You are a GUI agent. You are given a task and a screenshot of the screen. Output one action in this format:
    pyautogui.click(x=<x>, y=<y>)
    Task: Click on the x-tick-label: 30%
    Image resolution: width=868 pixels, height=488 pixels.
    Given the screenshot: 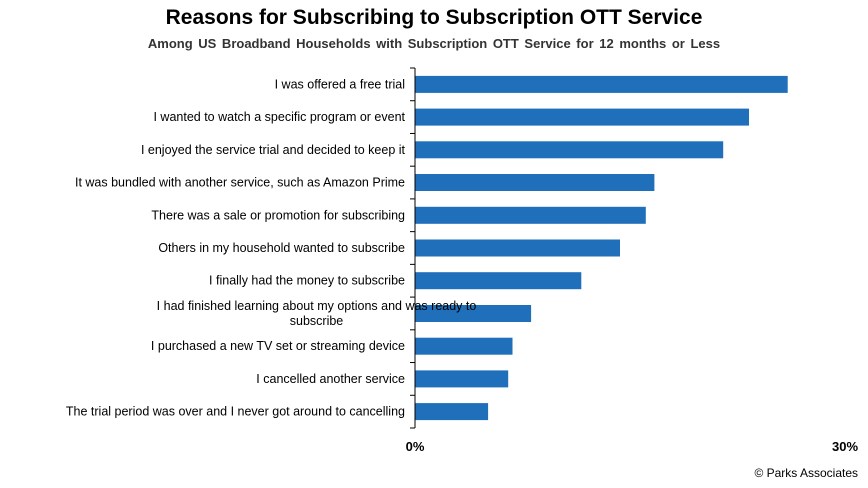 What is the action you would take?
    pyautogui.click(x=845, y=446)
    